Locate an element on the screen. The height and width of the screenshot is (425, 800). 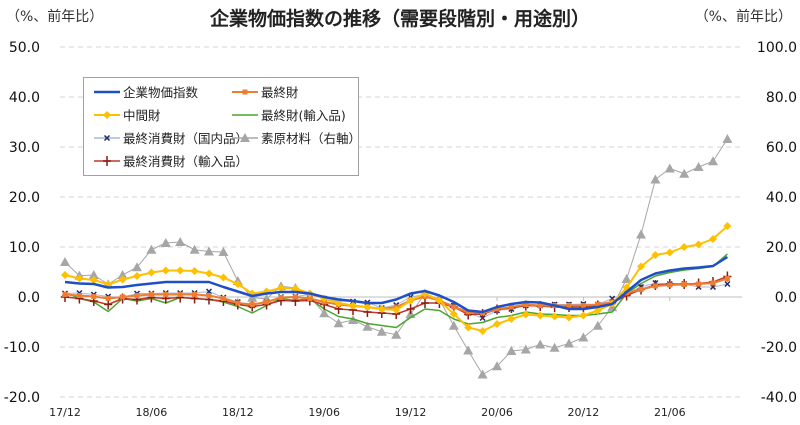
left-y-tick-label: 30.0 is located at coordinates (24, 148).